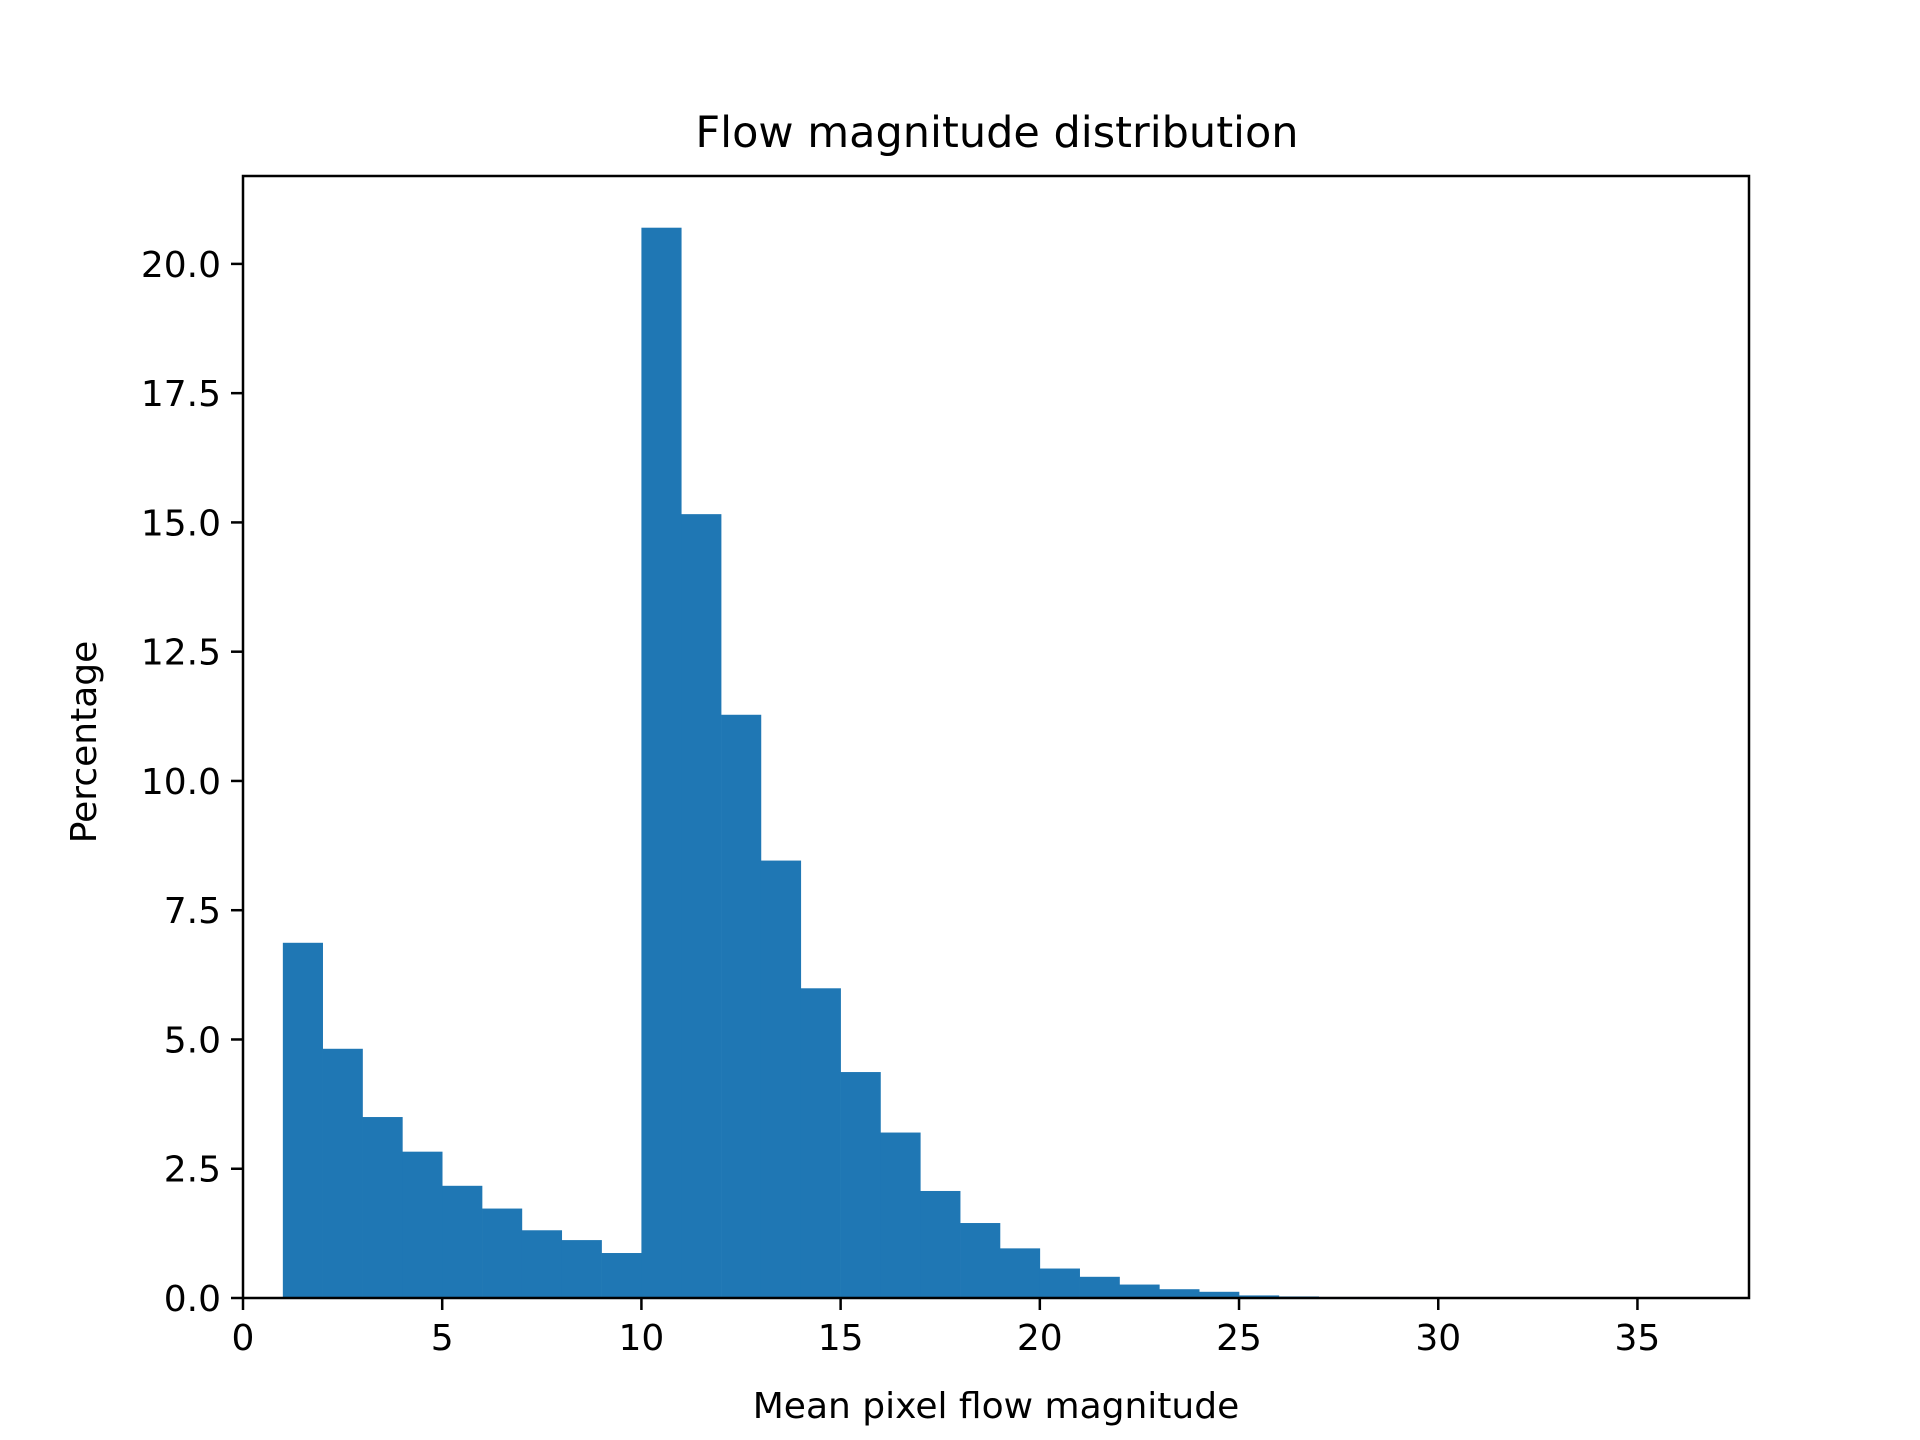  What do you see at coordinates (192, 1040) in the screenshot?
I see `y-tick-label: 5.0` at bounding box center [192, 1040].